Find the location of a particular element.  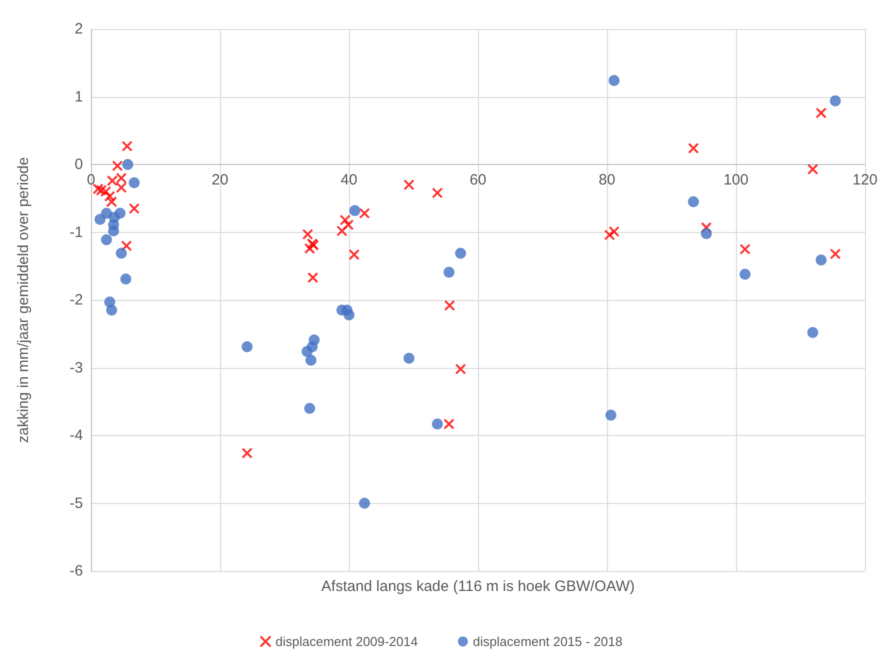

y-tick-label: 1 is located at coordinates (78, 97).